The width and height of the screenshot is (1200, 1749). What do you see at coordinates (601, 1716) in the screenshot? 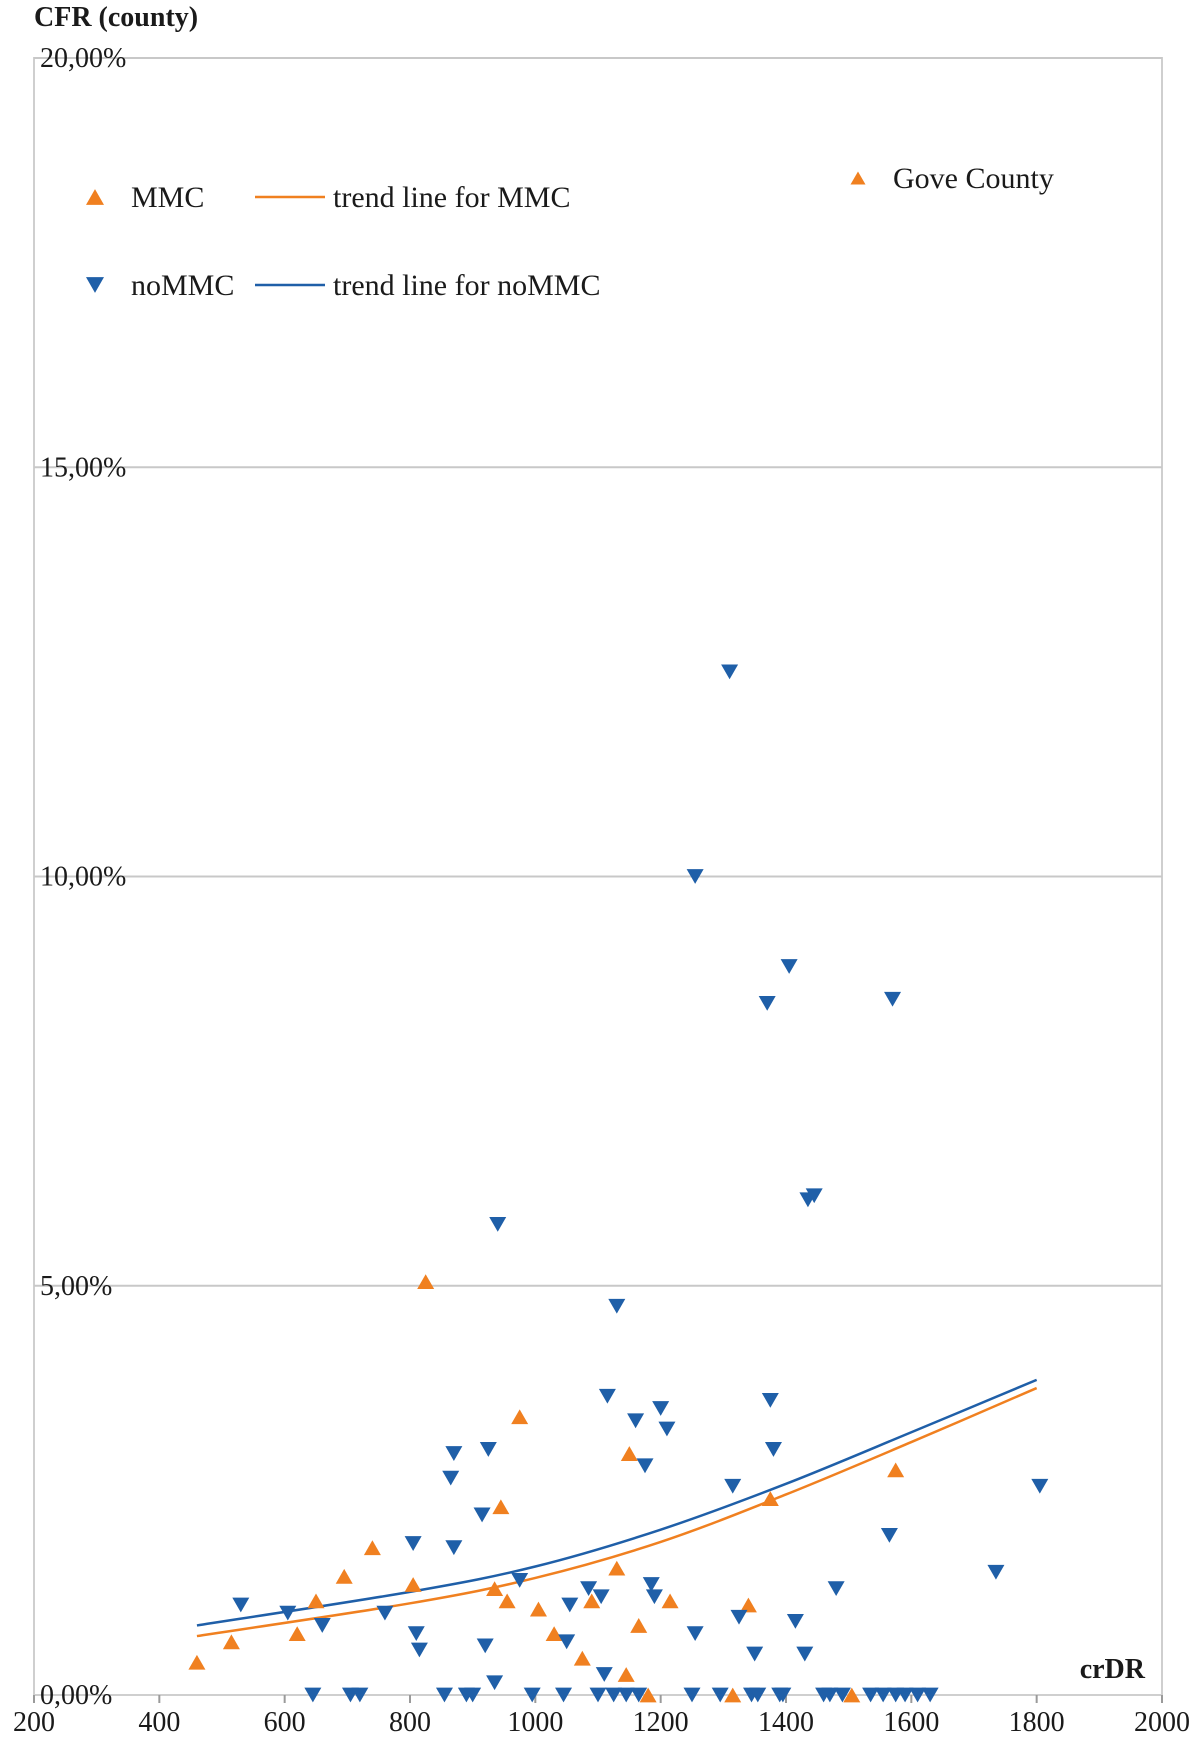
I see `x-axis-ticks: 200 400 600 800 1000 1200 1400 1600 1800 2000` at bounding box center [601, 1716].